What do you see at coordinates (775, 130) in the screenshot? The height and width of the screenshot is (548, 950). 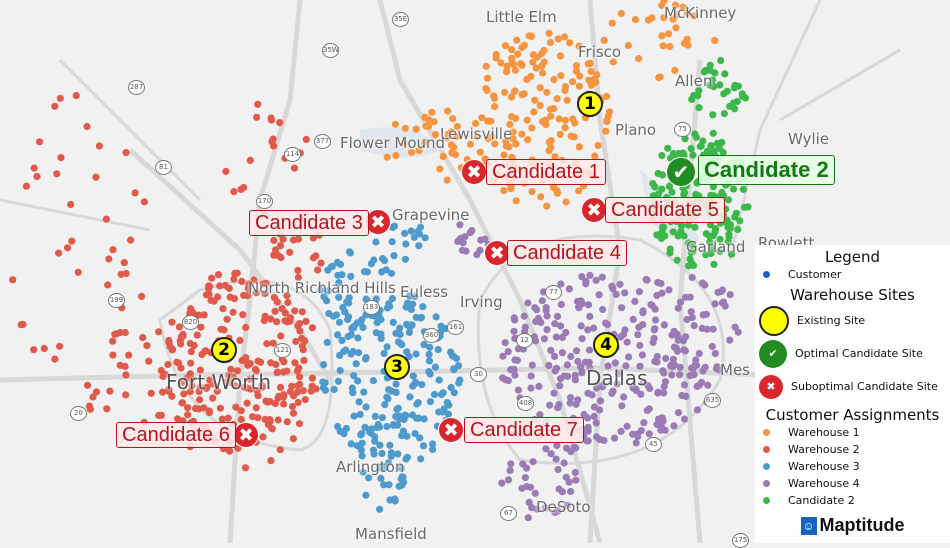 I see `road` at bounding box center [775, 130].